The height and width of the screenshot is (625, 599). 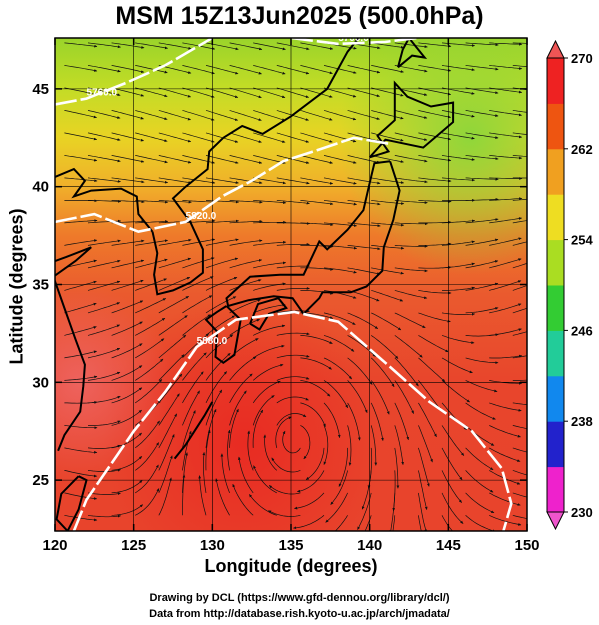 What do you see at coordinates (133, 545) in the screenshot?
I see `x-tick-label-125: 125` at bounding box center [133, 545].